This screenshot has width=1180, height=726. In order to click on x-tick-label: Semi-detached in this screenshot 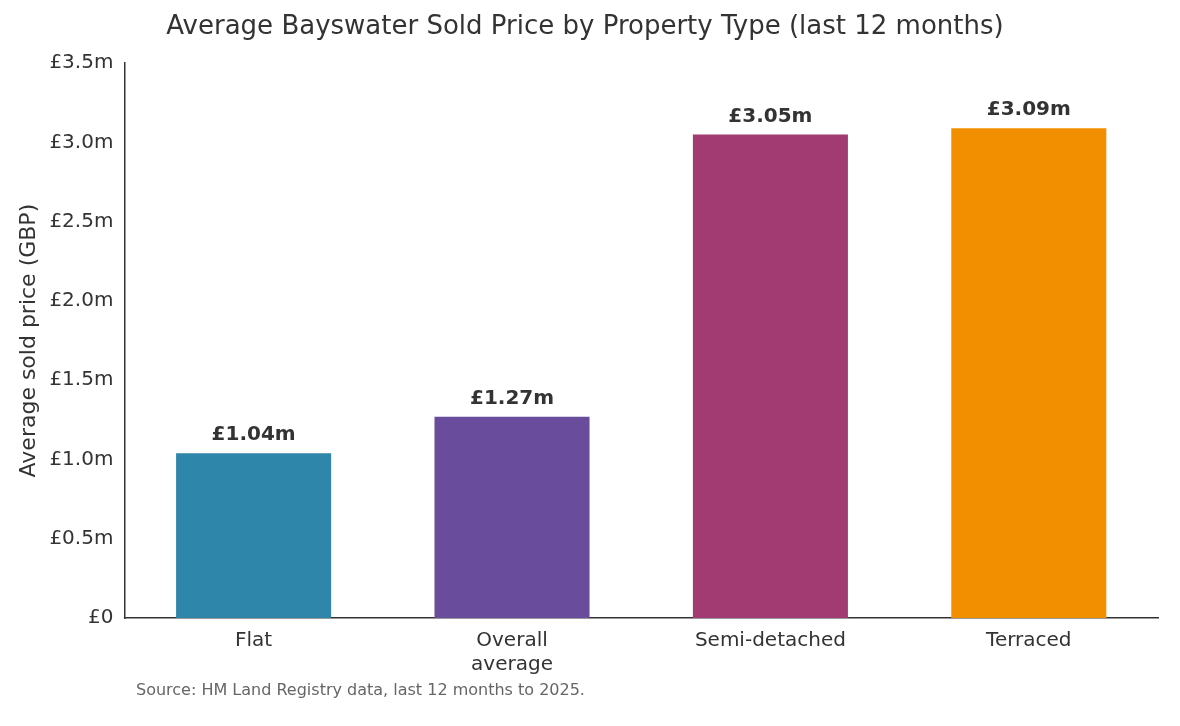, I will do `click(770, 639)`.